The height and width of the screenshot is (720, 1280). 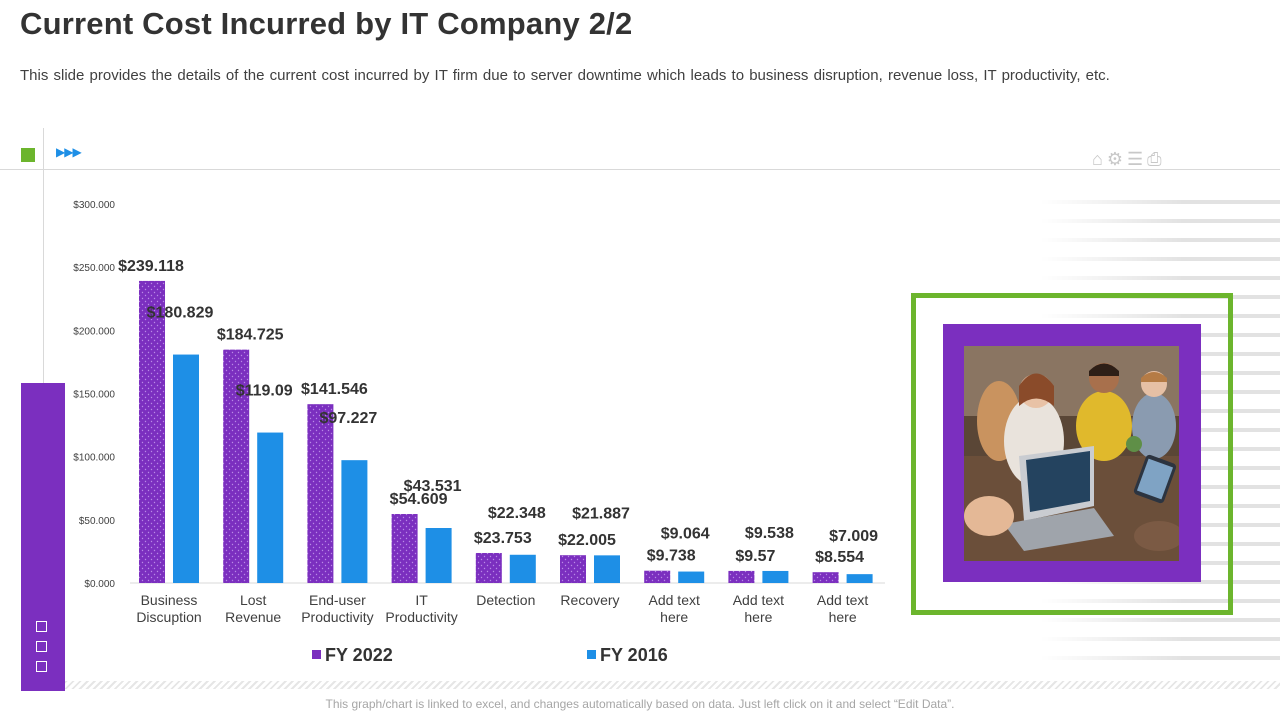 I want to click on value-label: $9.538, so click(x=769, y=533).